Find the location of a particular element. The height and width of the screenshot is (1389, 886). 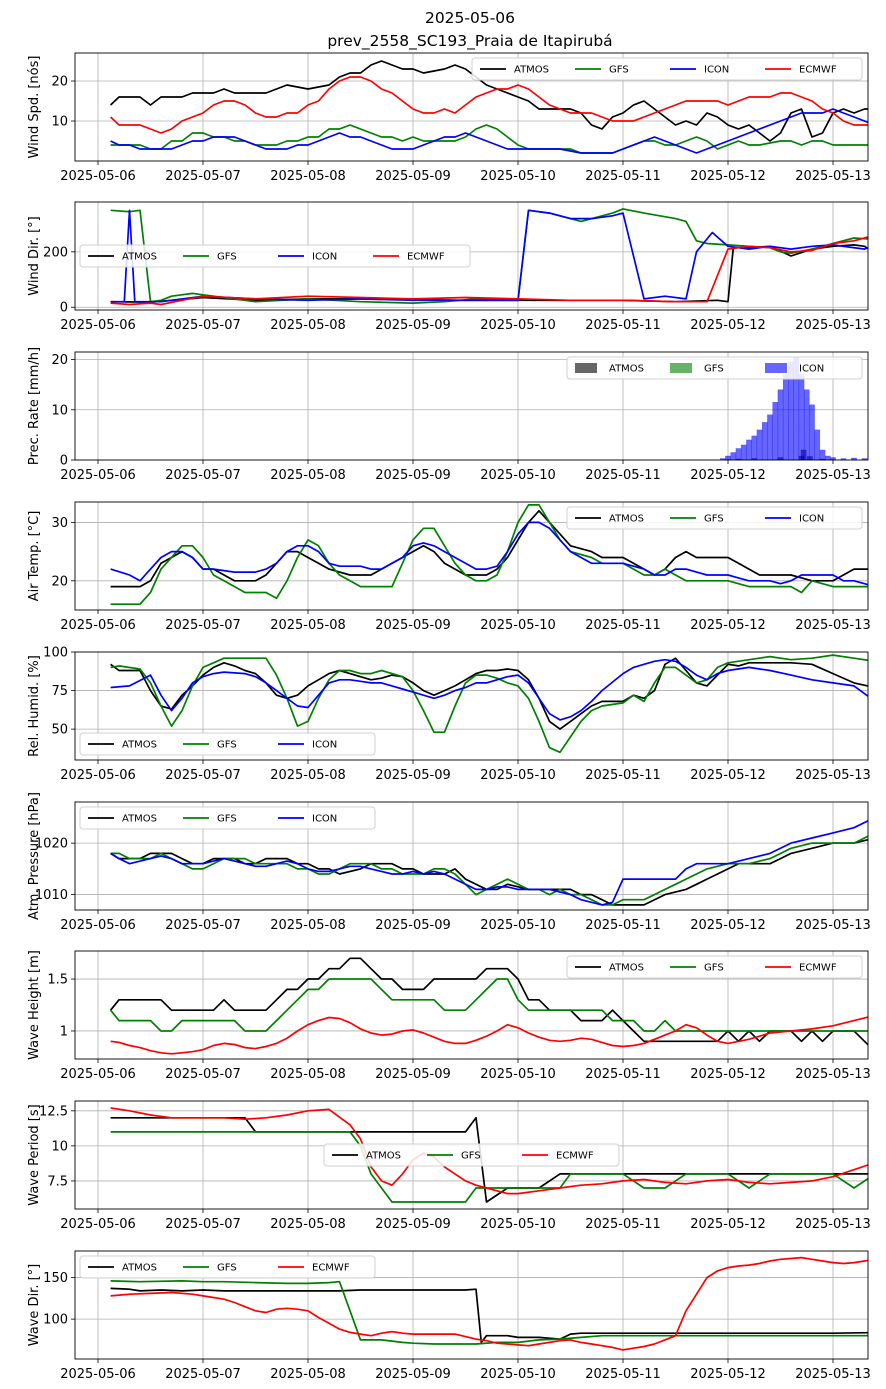

series-line-ecmwf is located at coordinates (489, 1151).